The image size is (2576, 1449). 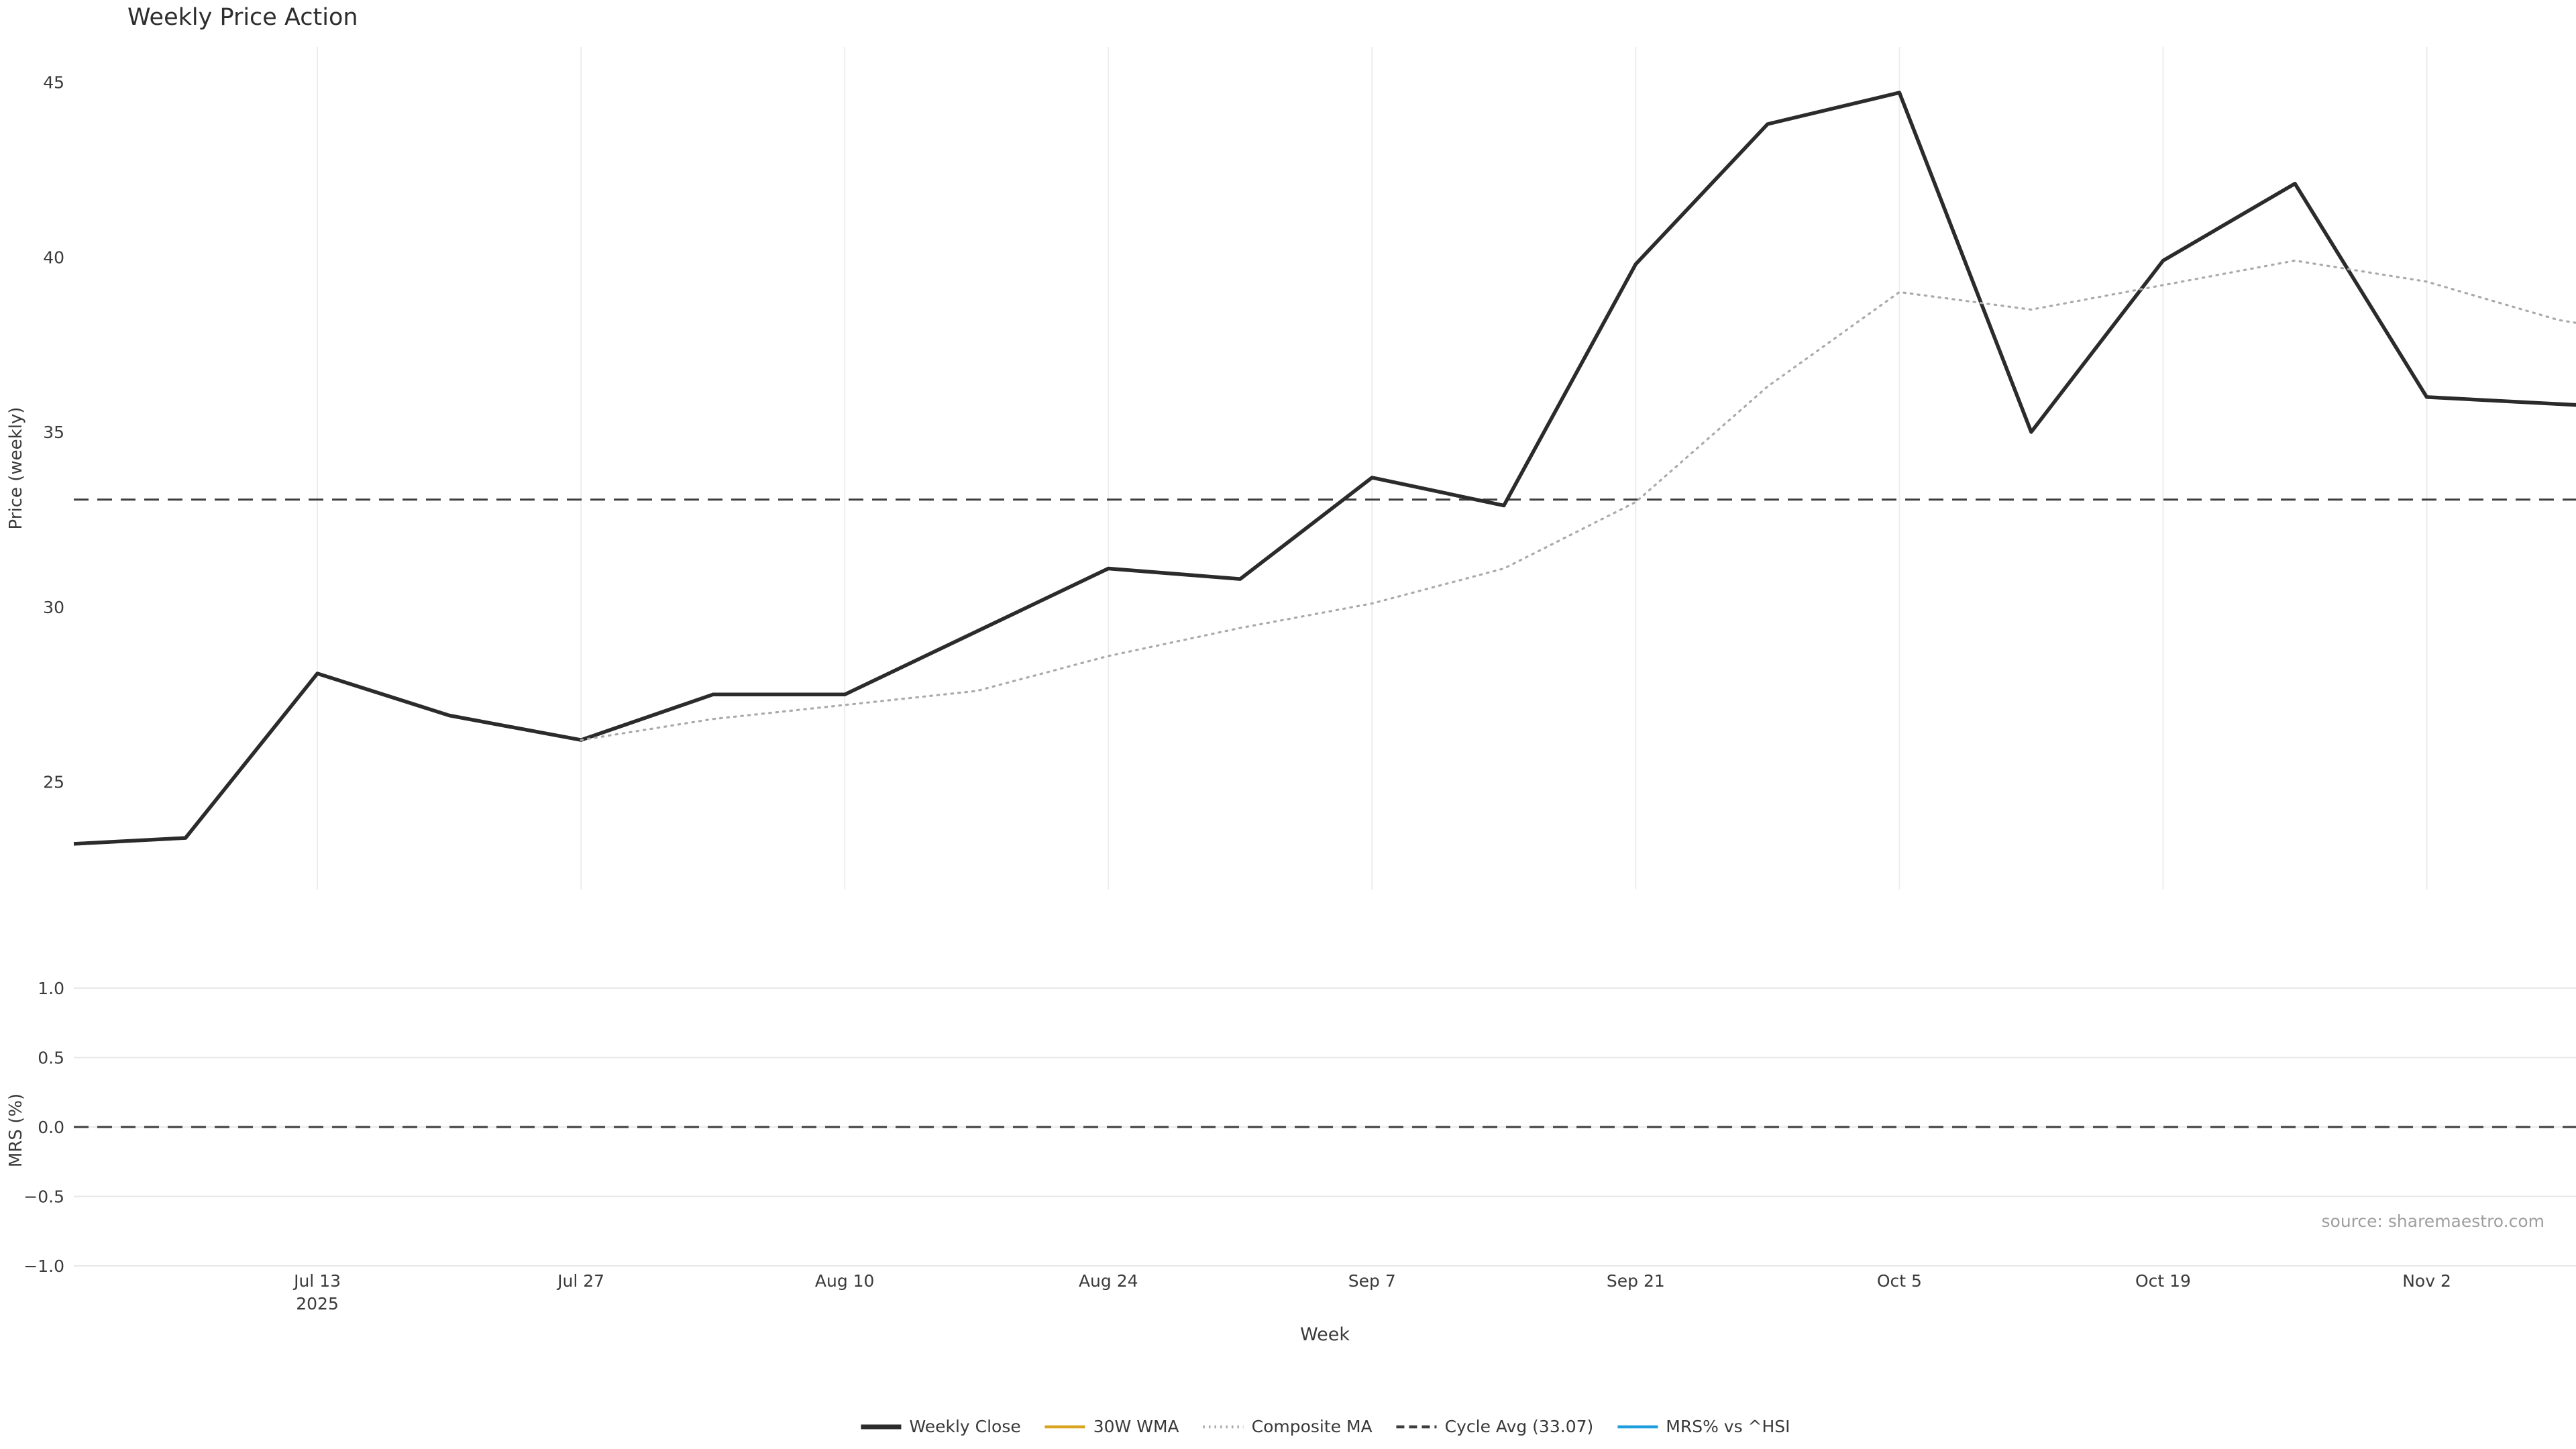 What do you see at coordinates (1108, 1281) in the screenshot?
I see `x-tick-label: Aug 24` at bounding box center [1108, 1281].